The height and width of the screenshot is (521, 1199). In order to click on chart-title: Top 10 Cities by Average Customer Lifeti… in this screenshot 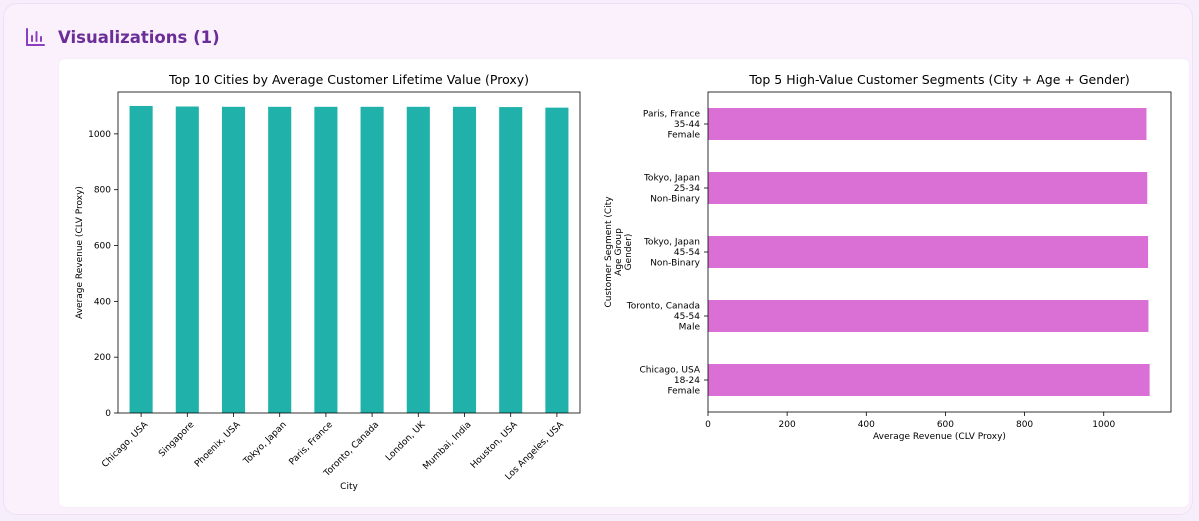, I will do `click(348, 79)`.